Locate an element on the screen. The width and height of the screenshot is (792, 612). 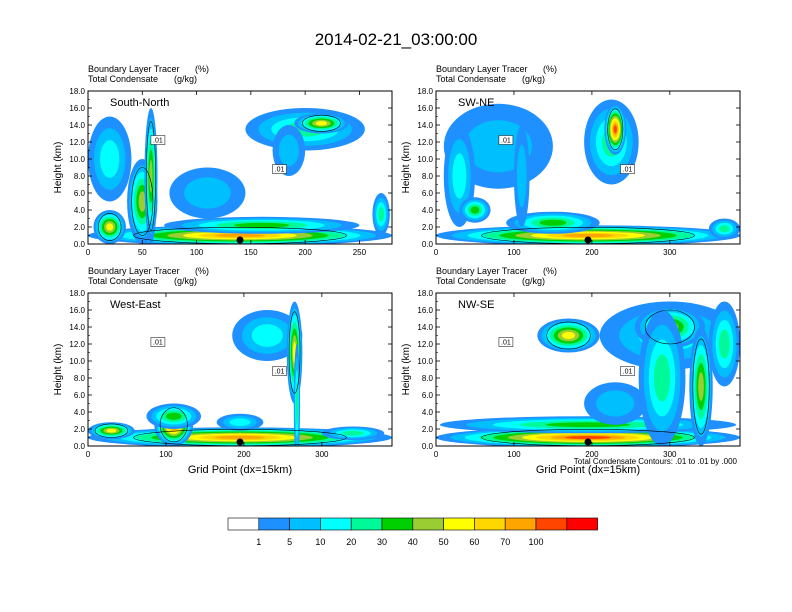
y-axis-label: Height (km) is located at coordinates (406, 168).